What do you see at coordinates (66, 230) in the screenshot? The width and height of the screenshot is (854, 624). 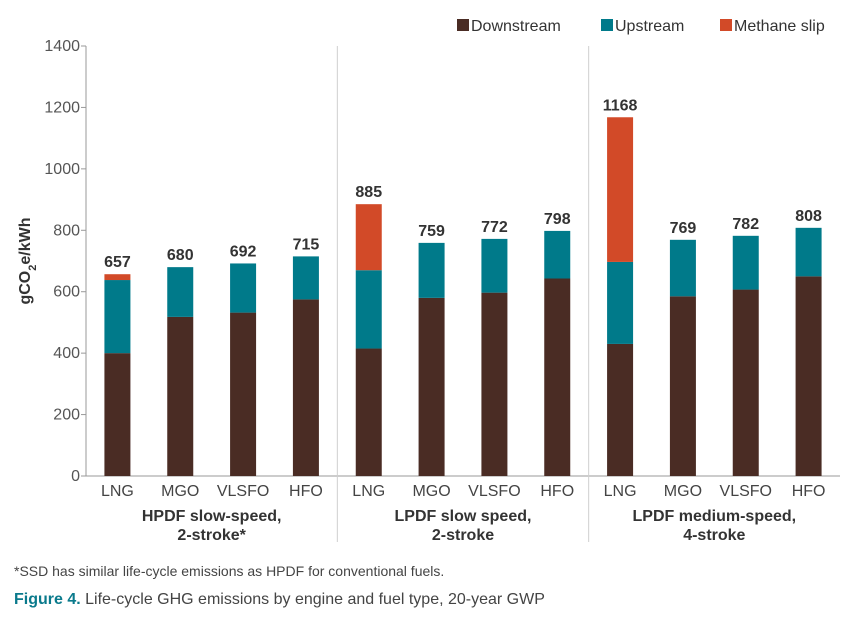 I see `y-tick-label: 800` at bounding box center [66, 230].